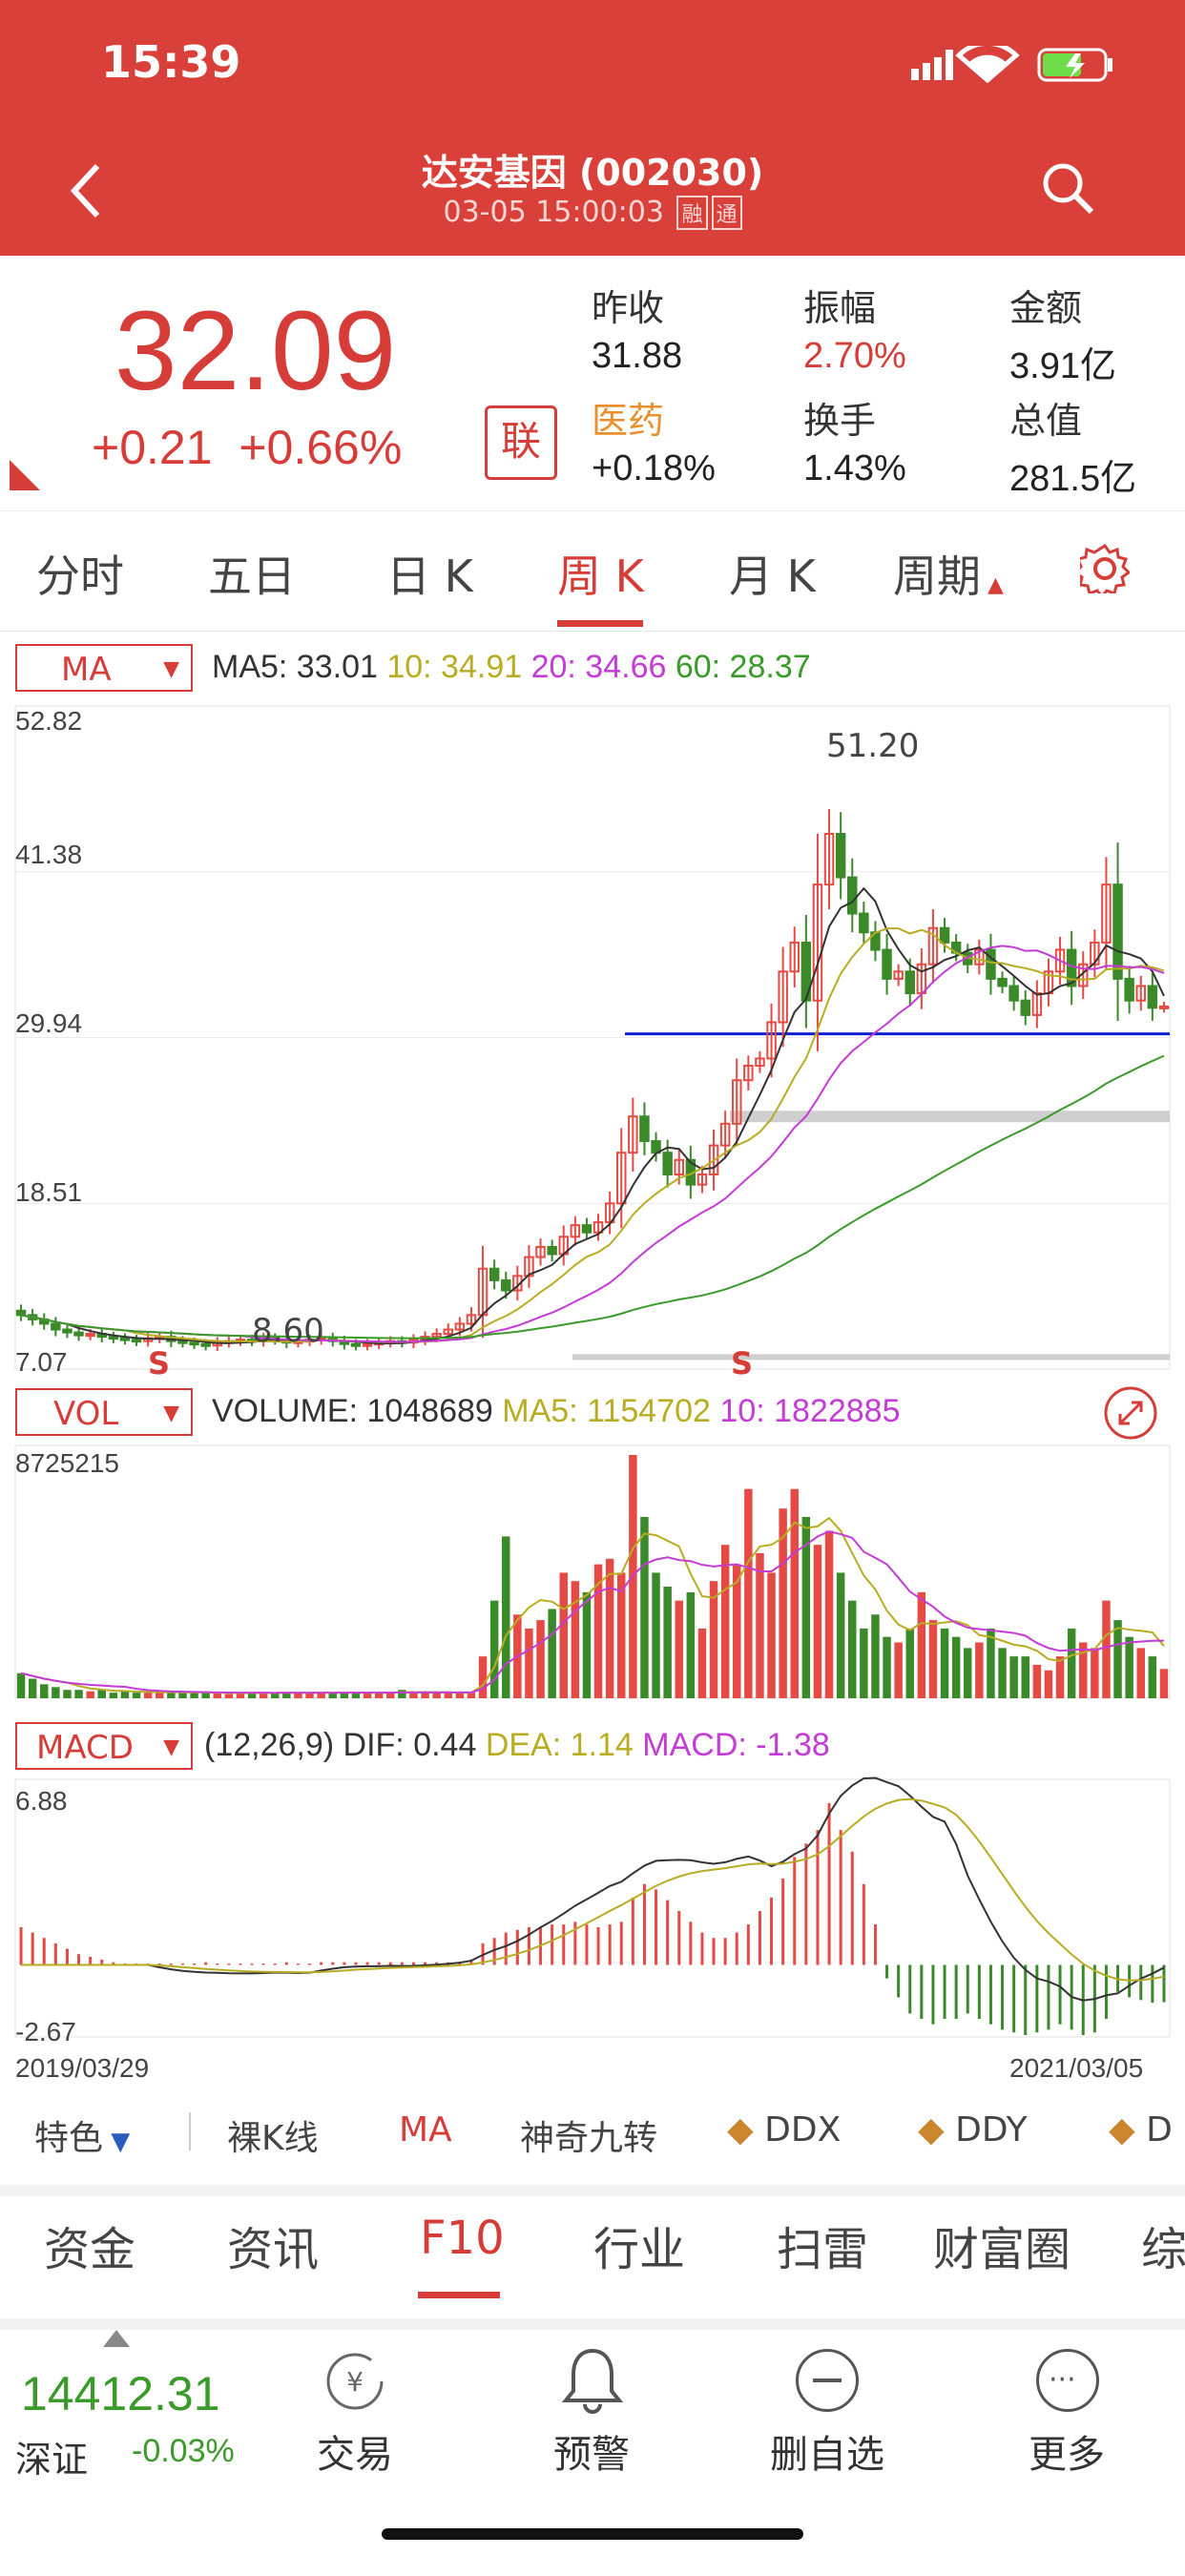 Image resolution: width=1185 pixels, height=2576 pixels. Describe the element at coordinates (252, 573) in the screenshot. I see `tab-wuri: 五日` at that location.